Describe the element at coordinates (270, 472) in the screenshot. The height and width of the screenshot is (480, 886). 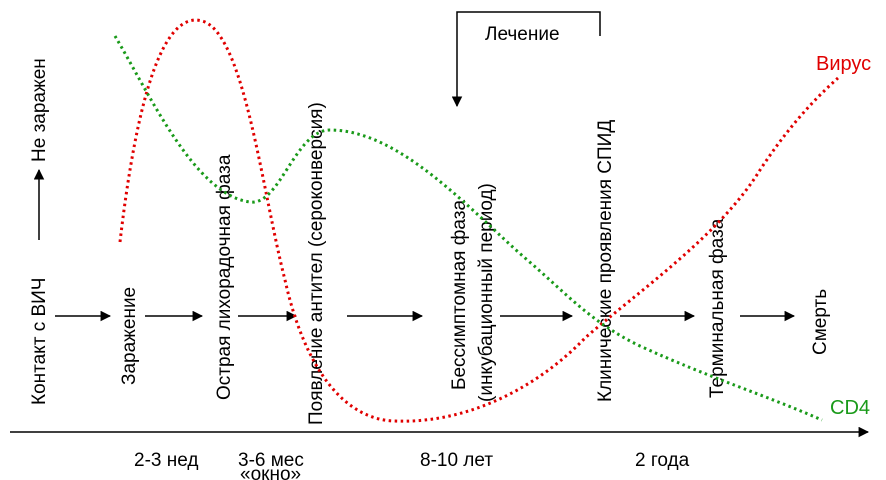
I see `time-label-window: «окно»` at that location.